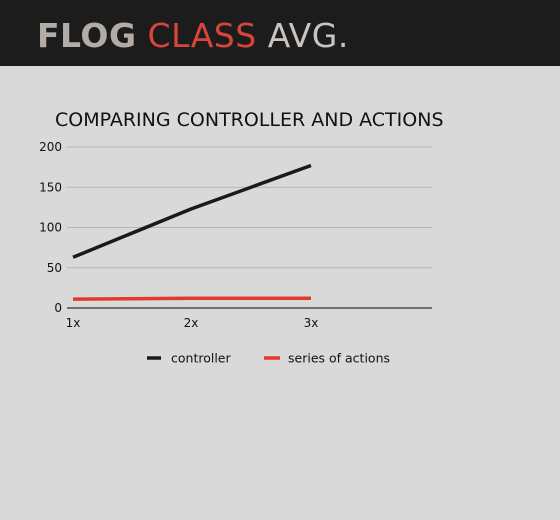  What do you see at coordinates (73, 323) in the screenshot?
I see `x-tick-label-1x: 1x` at bounding box center [73, 323].